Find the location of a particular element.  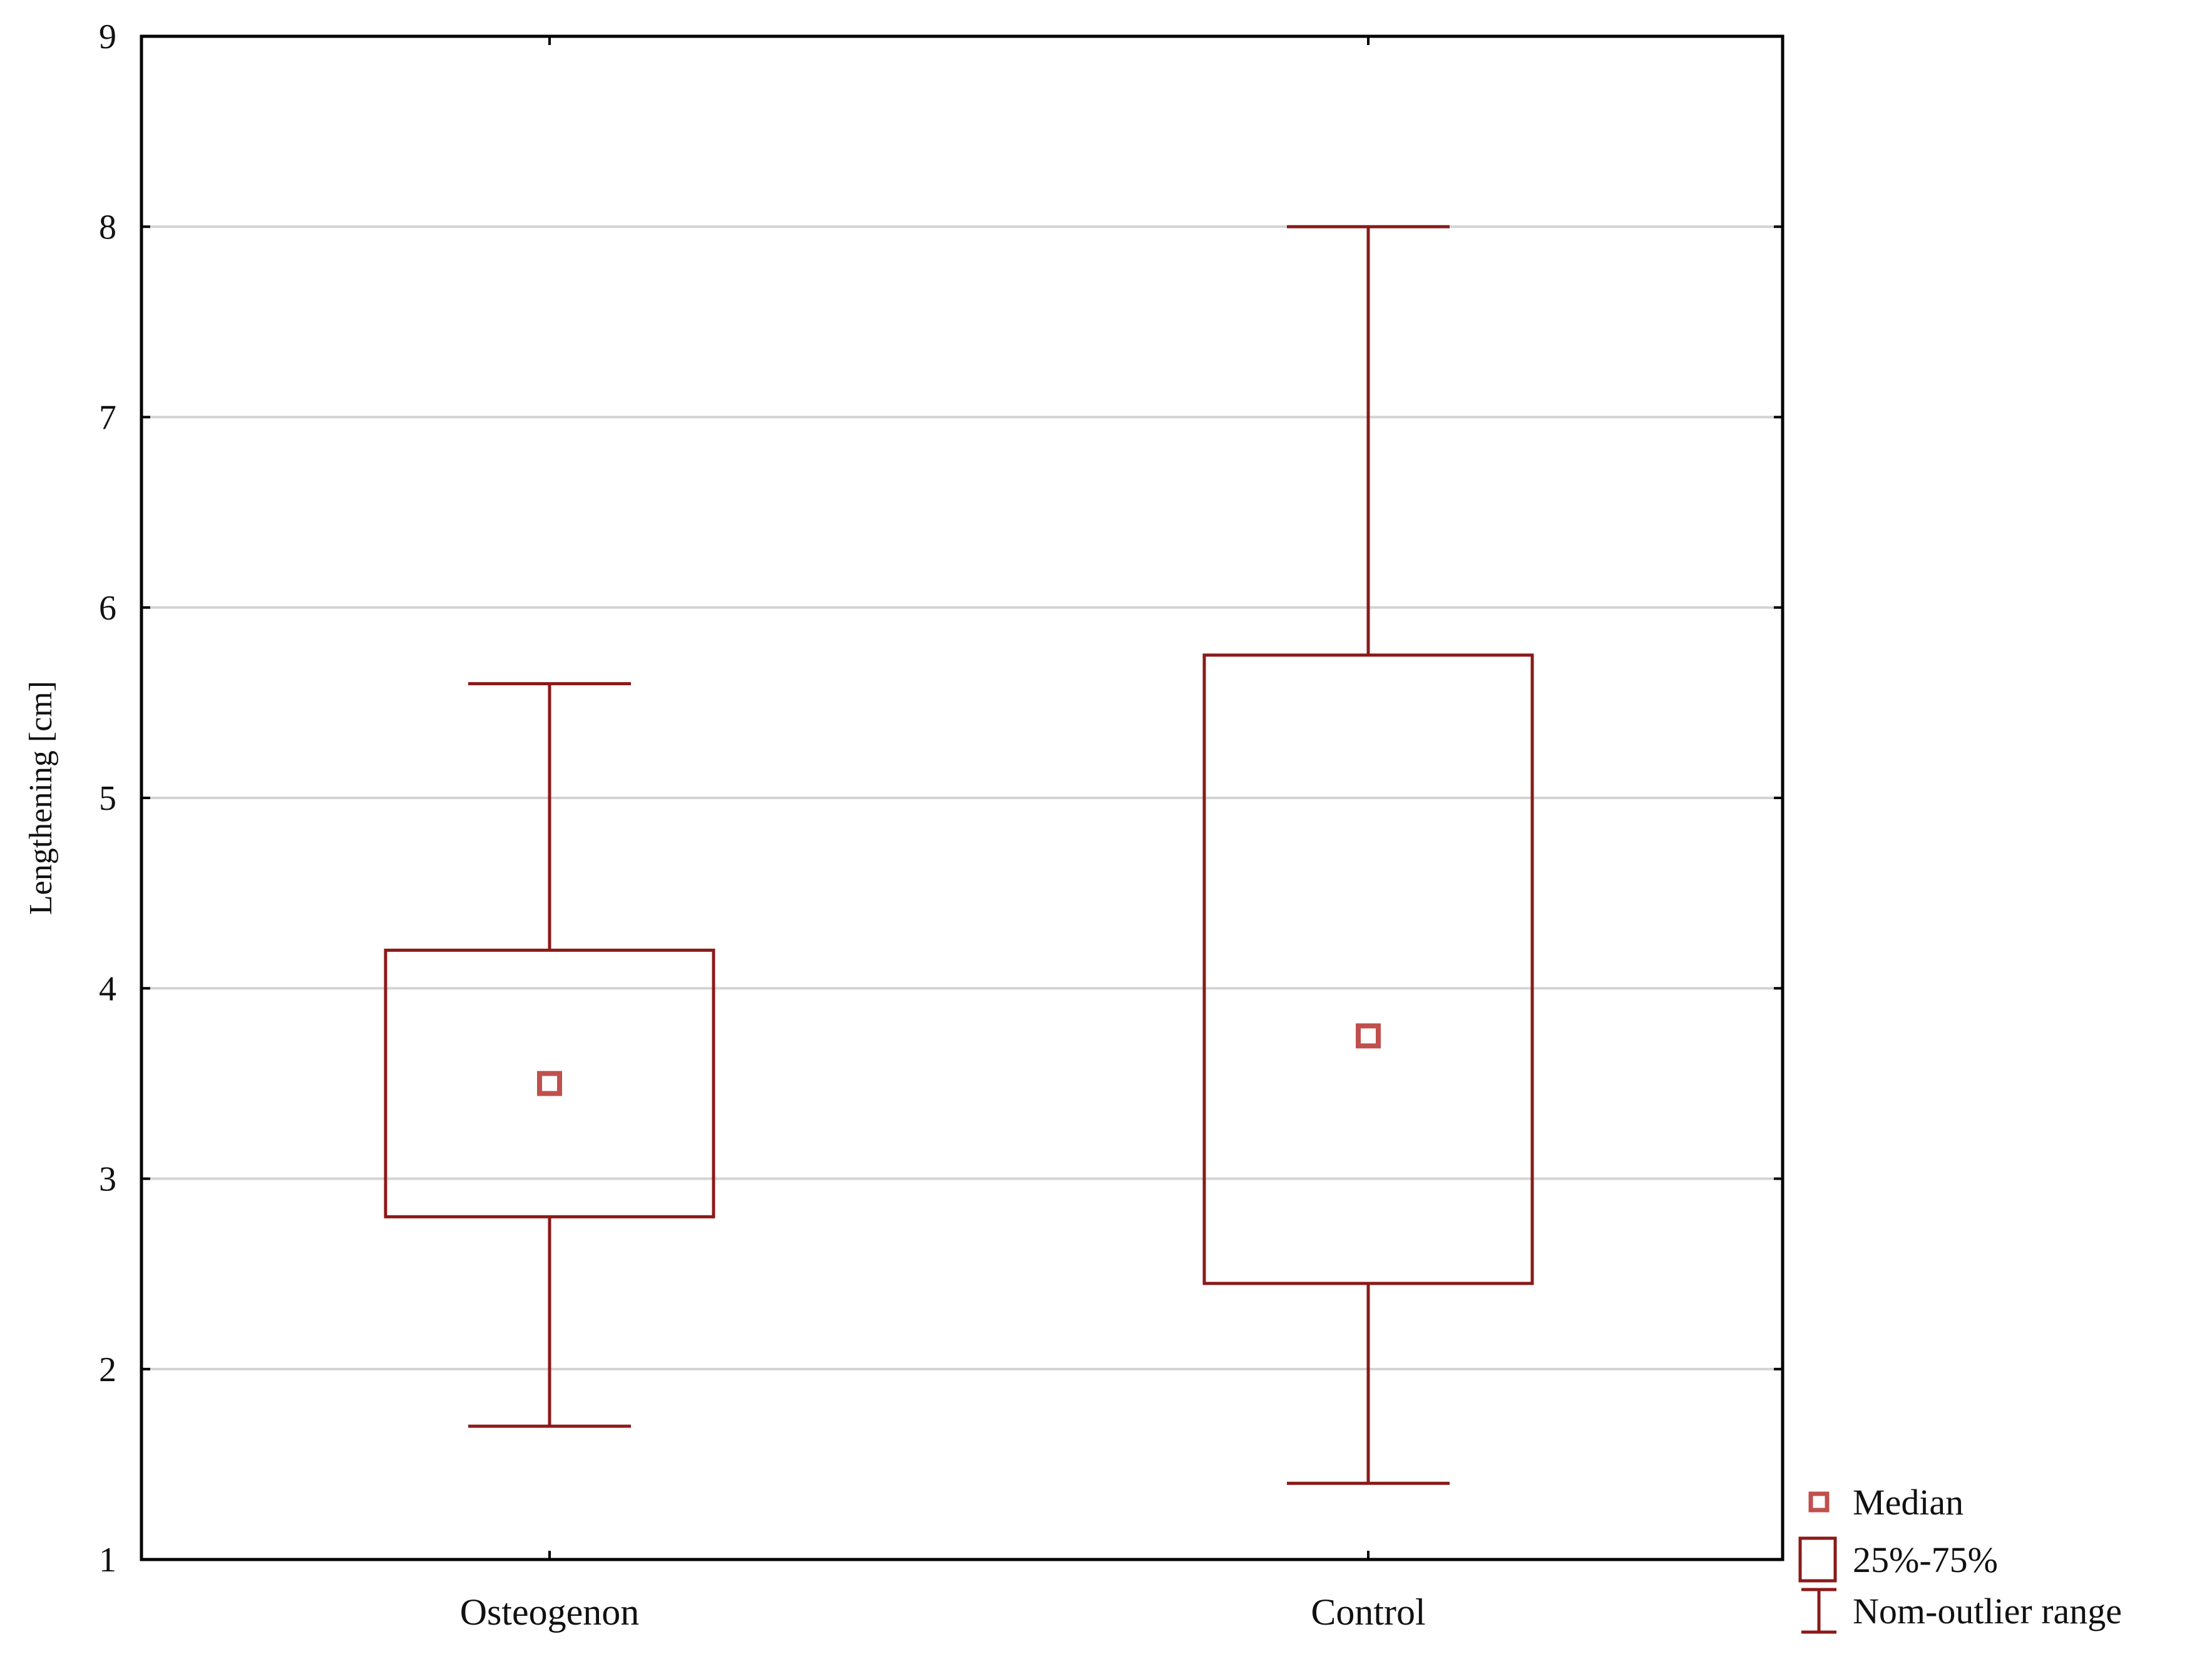

y-tick-label: 4 is located at coordinates (107, 988).